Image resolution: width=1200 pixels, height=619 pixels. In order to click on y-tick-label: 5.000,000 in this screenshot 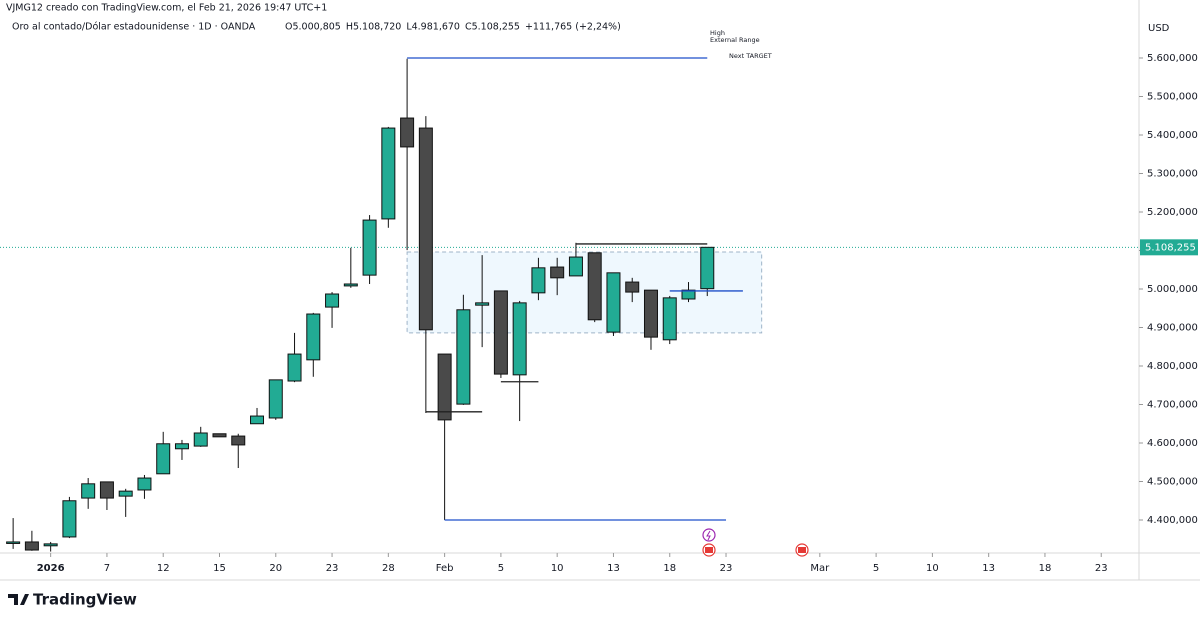, I will do `click(1172, 289)`.